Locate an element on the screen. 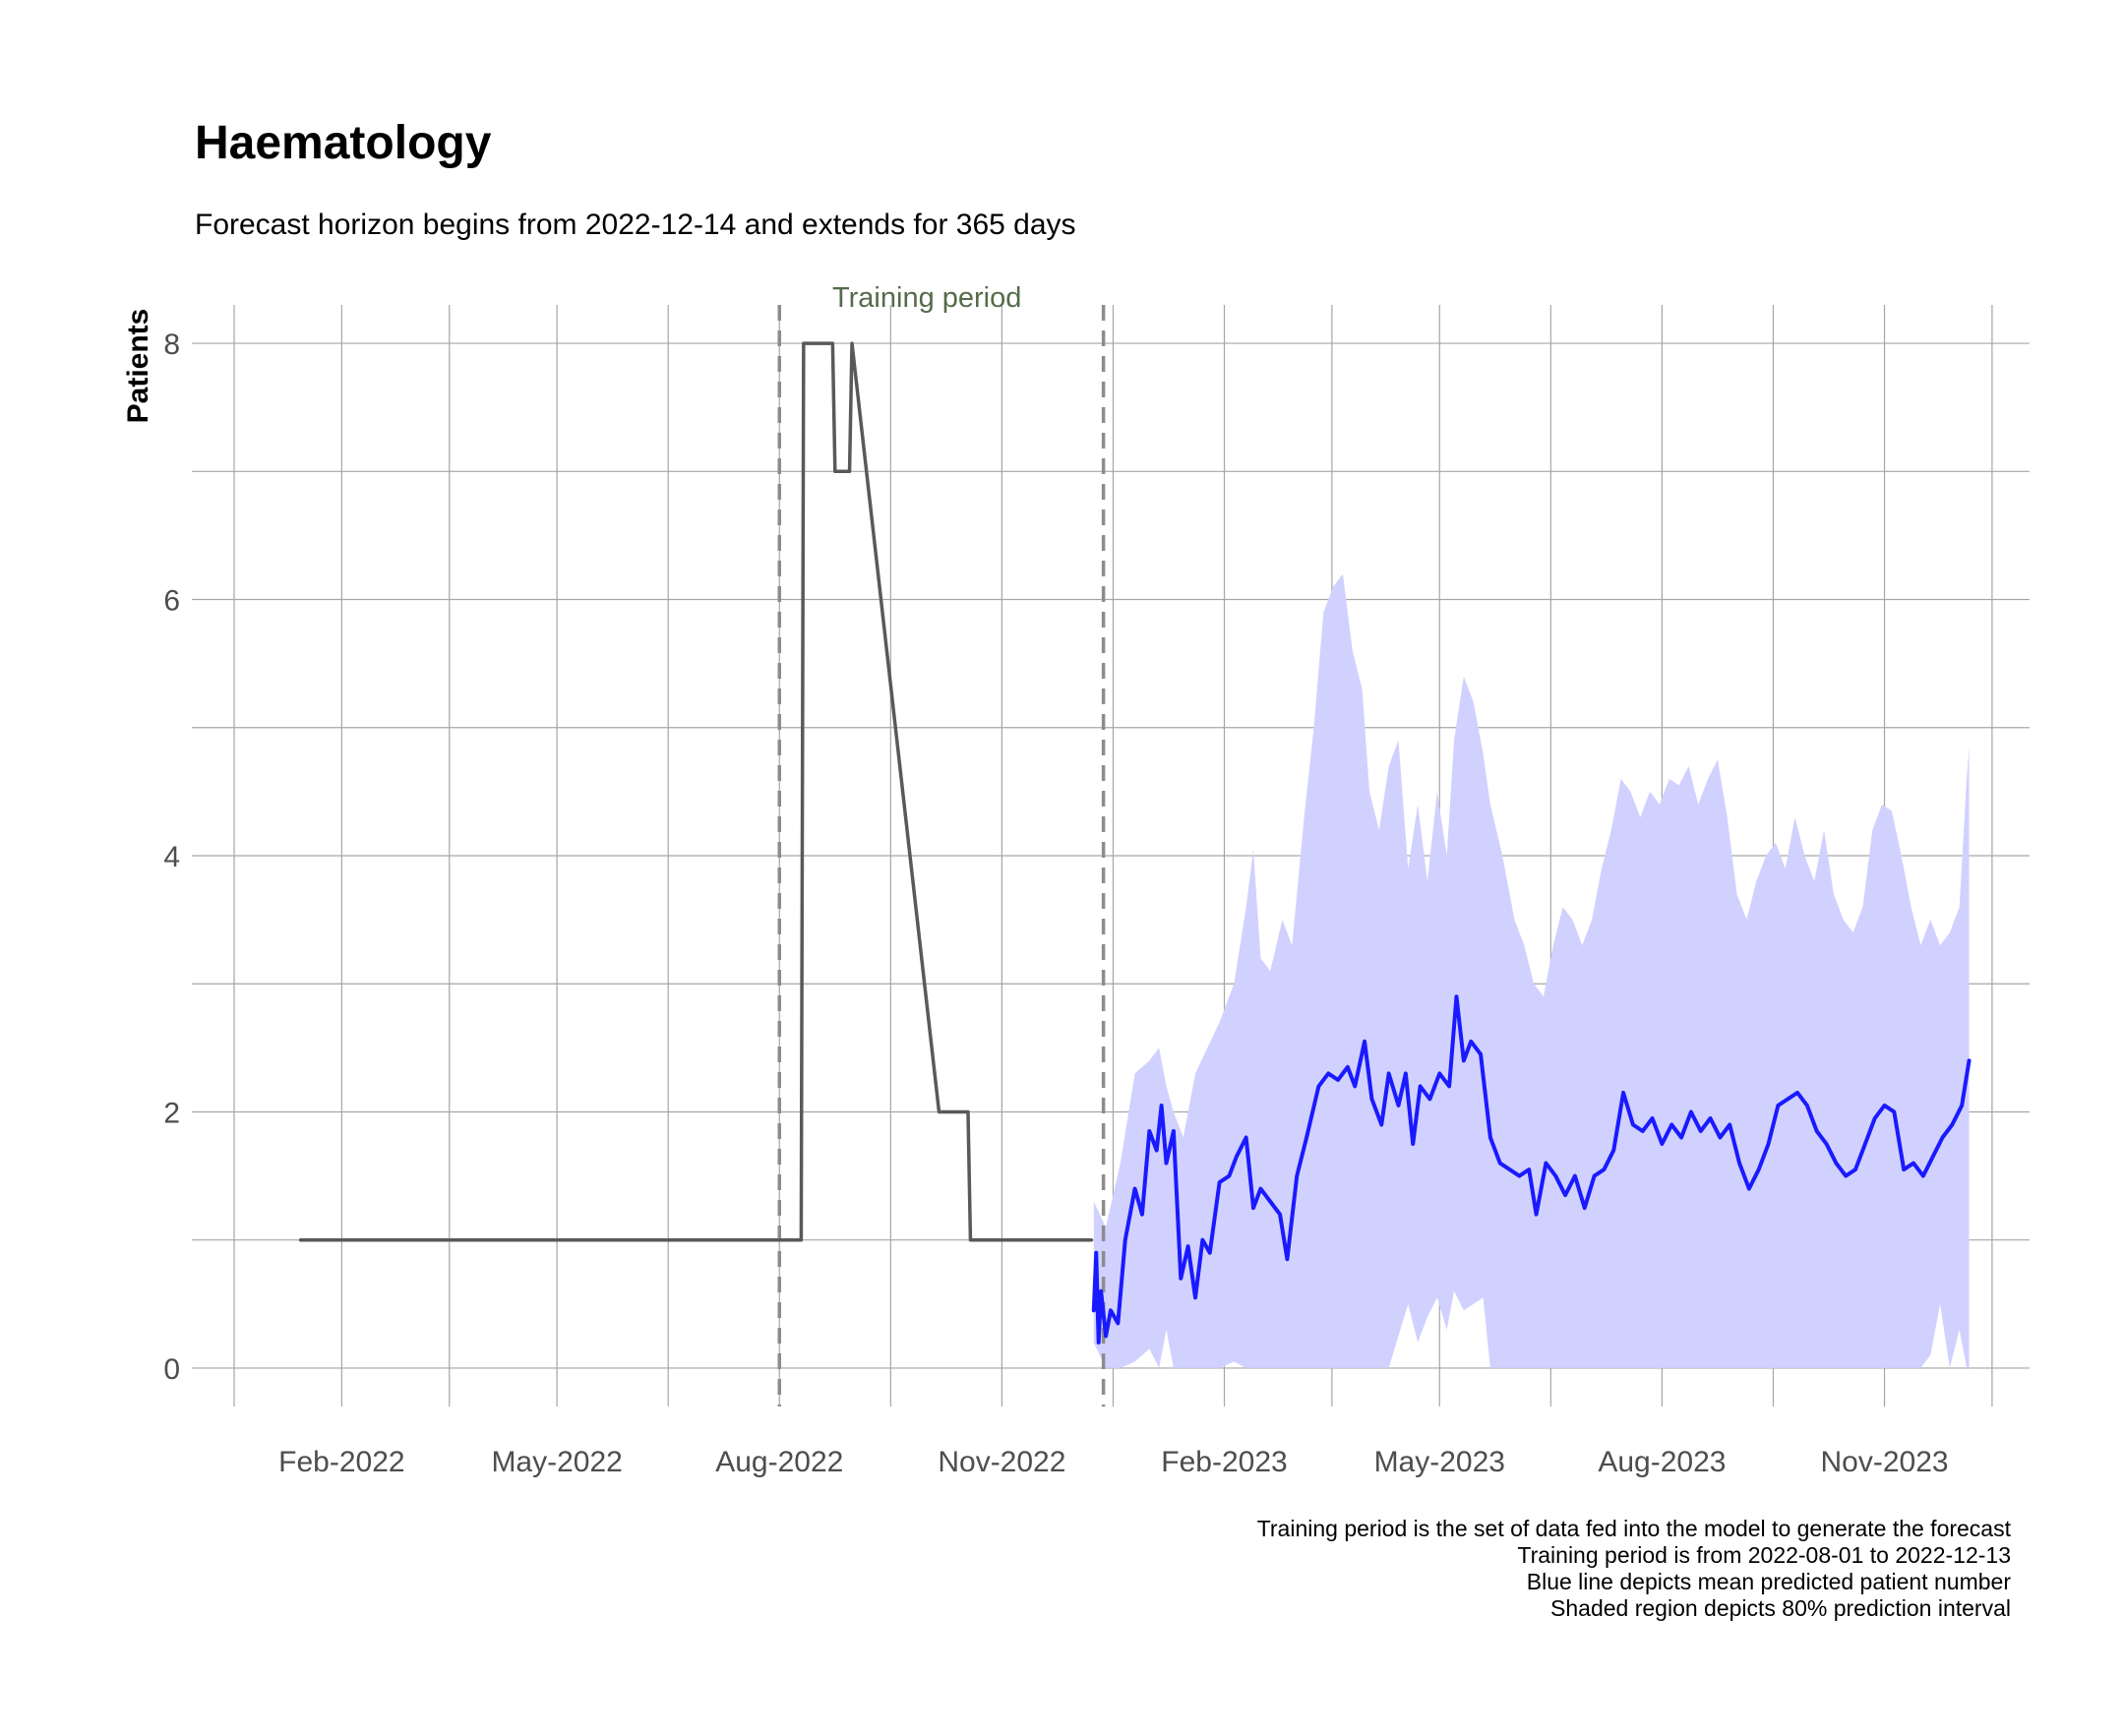 This screenshot has height=1736, width=2124. chart-title: Haematology is located at coordinates (343, 143).